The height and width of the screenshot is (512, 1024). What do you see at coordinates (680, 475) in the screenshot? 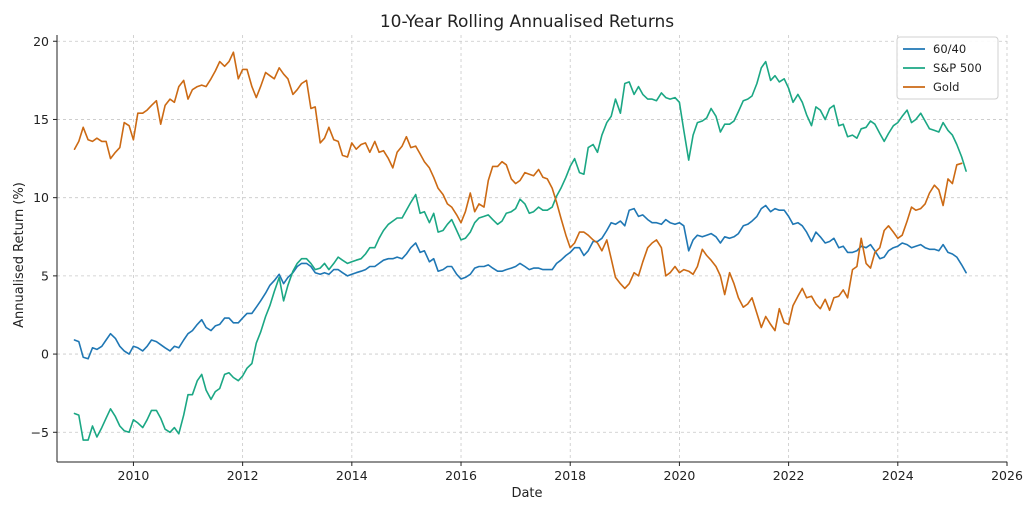
I see `x-tick-label: 2020` at bounding box center [680, 475].